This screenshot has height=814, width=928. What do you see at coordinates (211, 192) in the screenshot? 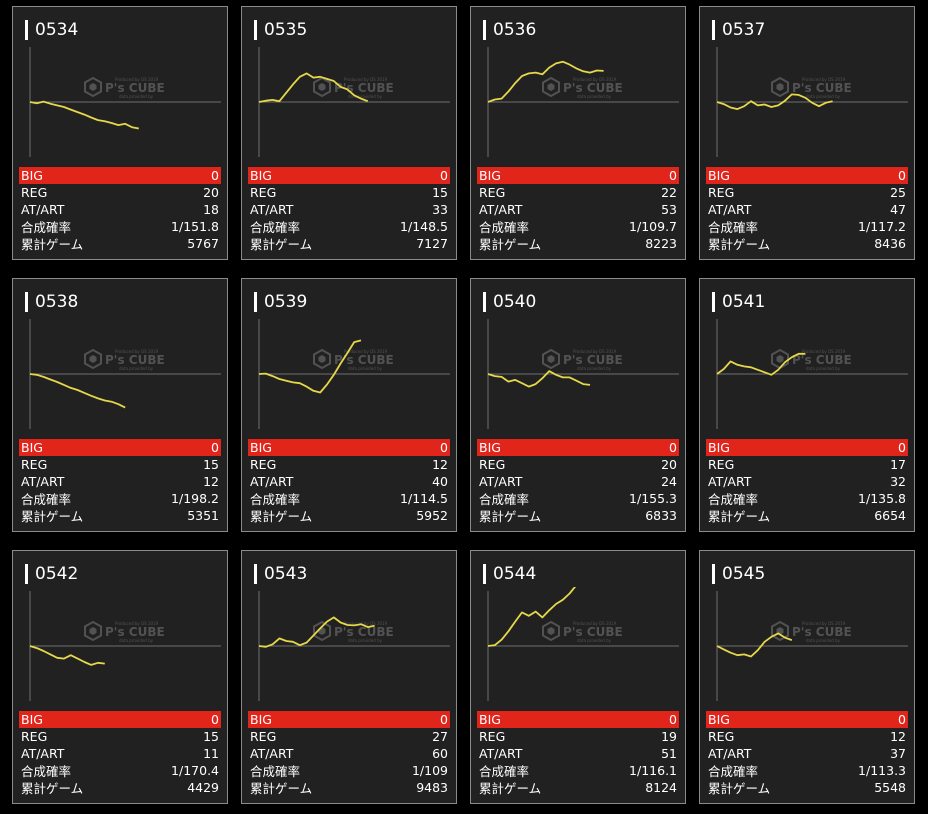
I see `reg-value: 20` at bounding box center [211, 192].